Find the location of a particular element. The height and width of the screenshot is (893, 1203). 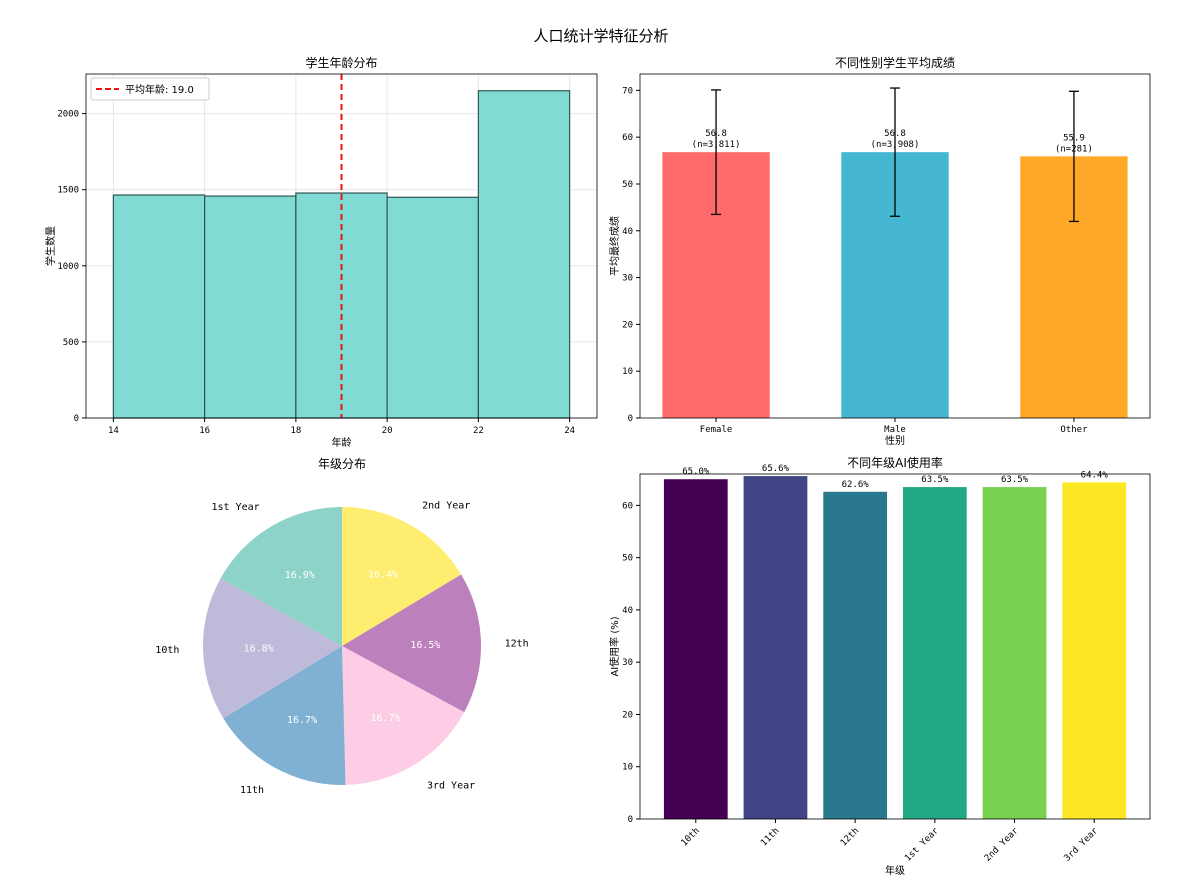

x-tick-label: Male is located at coordinates (895, 430).